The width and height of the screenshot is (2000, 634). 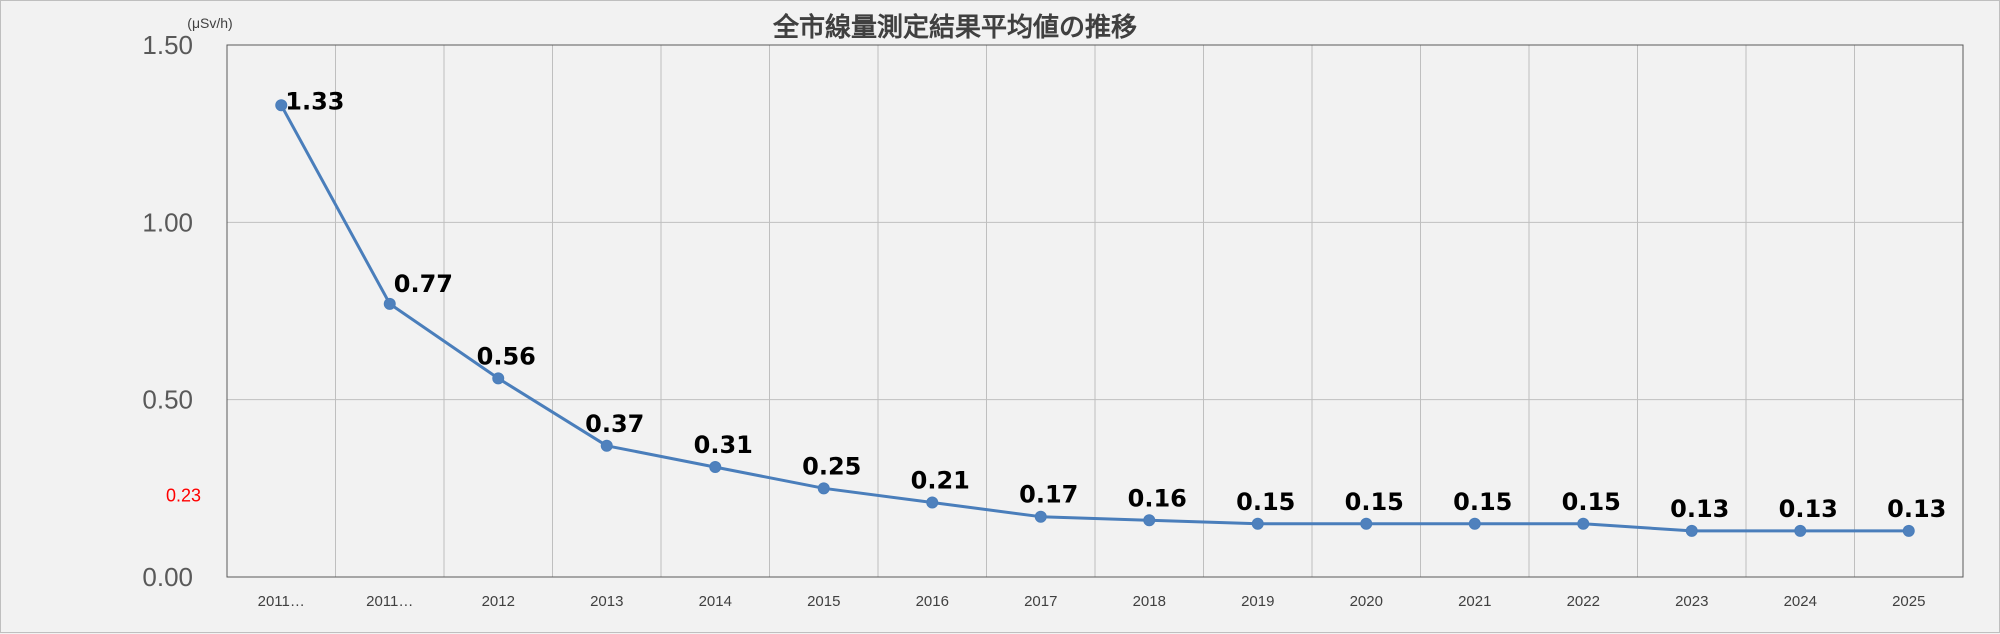 What do you see at coordinates (1366, 601) in the screenshot?
I see `x-tick-label: 2020` at bounding box center [1366, 601].